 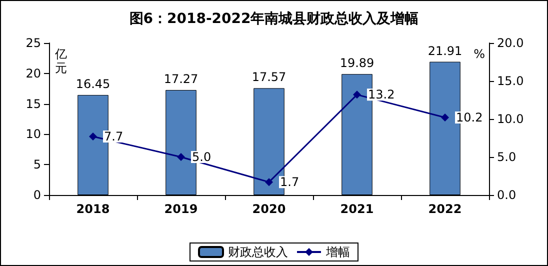 What do you see at coordinates (510, 119) in the screenshot?
I see `y2-tick-label: 10.0` at bounding box center [510, 119].